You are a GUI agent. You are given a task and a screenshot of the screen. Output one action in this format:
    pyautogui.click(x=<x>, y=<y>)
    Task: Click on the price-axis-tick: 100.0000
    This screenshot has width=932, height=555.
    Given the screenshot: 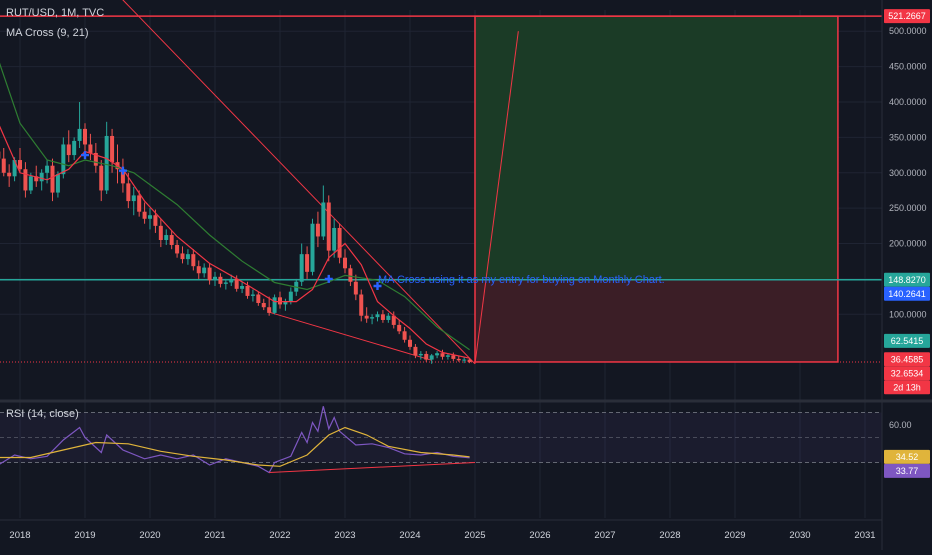 What is the action you would take?
    pyautogui.click(x=908, y=314)
    